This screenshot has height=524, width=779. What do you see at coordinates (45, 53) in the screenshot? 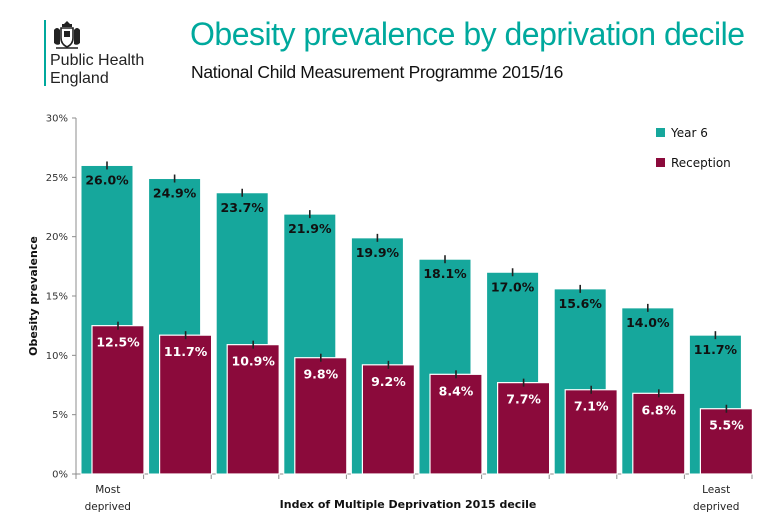
I see `logo-divider` at bounding box center [45, 53].